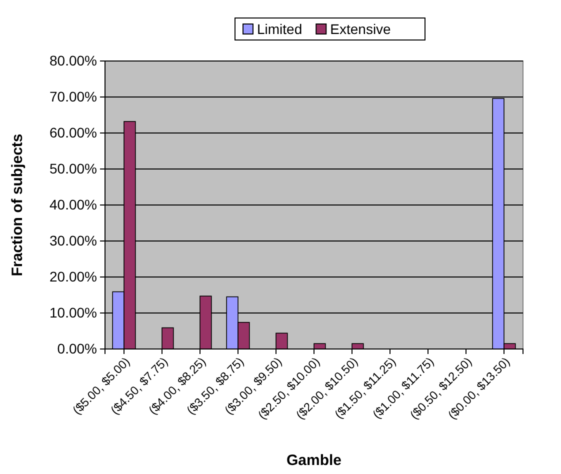  I want to click on y-tick-label: 80.00%, so click(73, 60).